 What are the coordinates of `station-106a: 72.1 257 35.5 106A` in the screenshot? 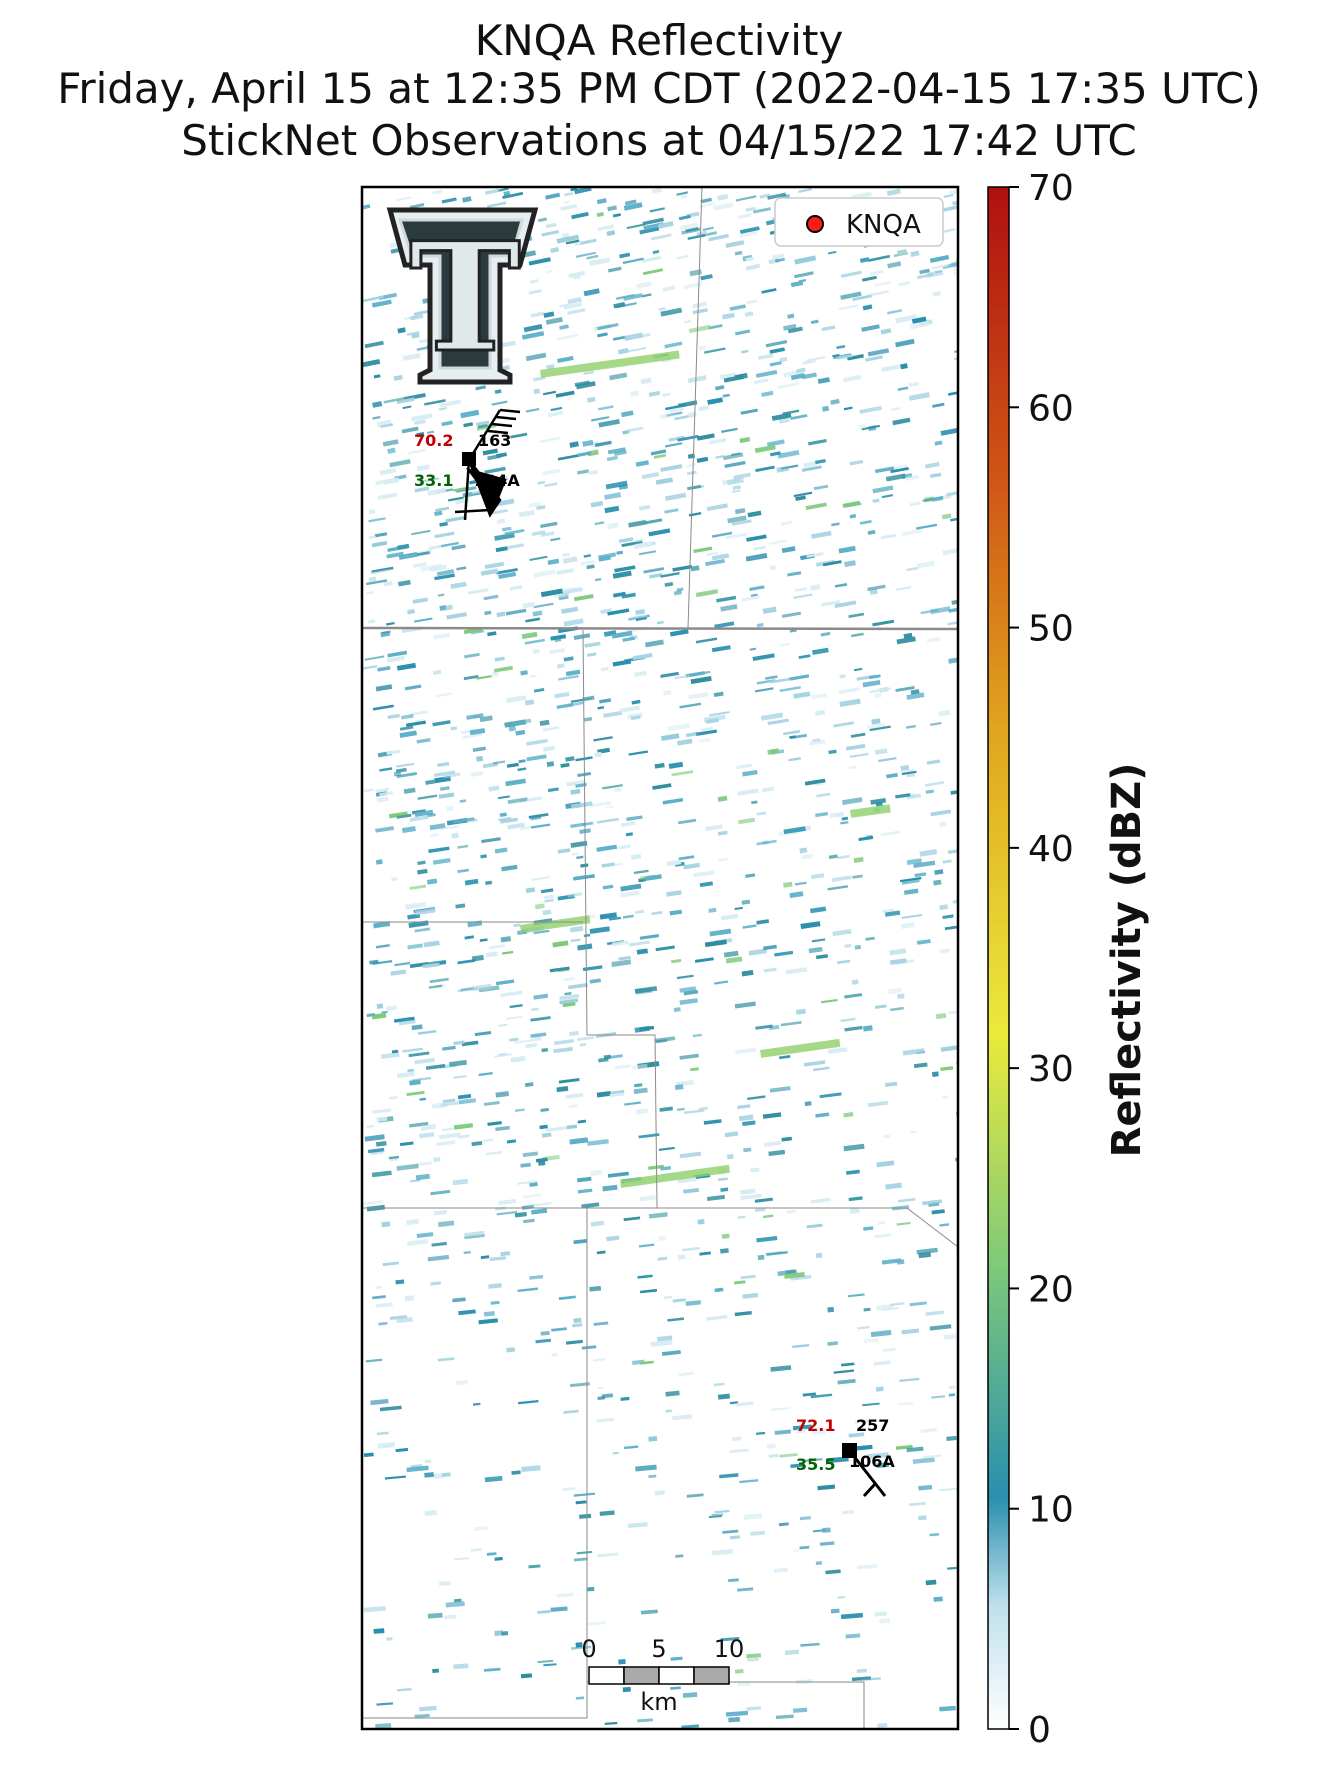 It's located at (845, 1457).